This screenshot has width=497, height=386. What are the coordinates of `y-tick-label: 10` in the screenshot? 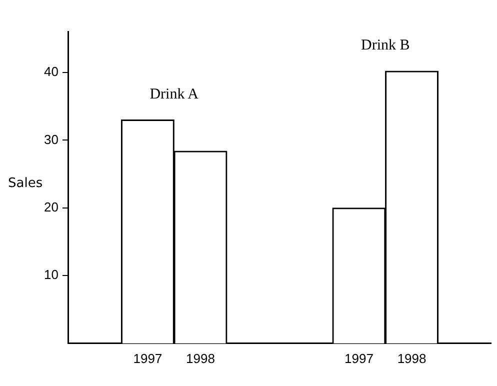 It's located at (51, 274).